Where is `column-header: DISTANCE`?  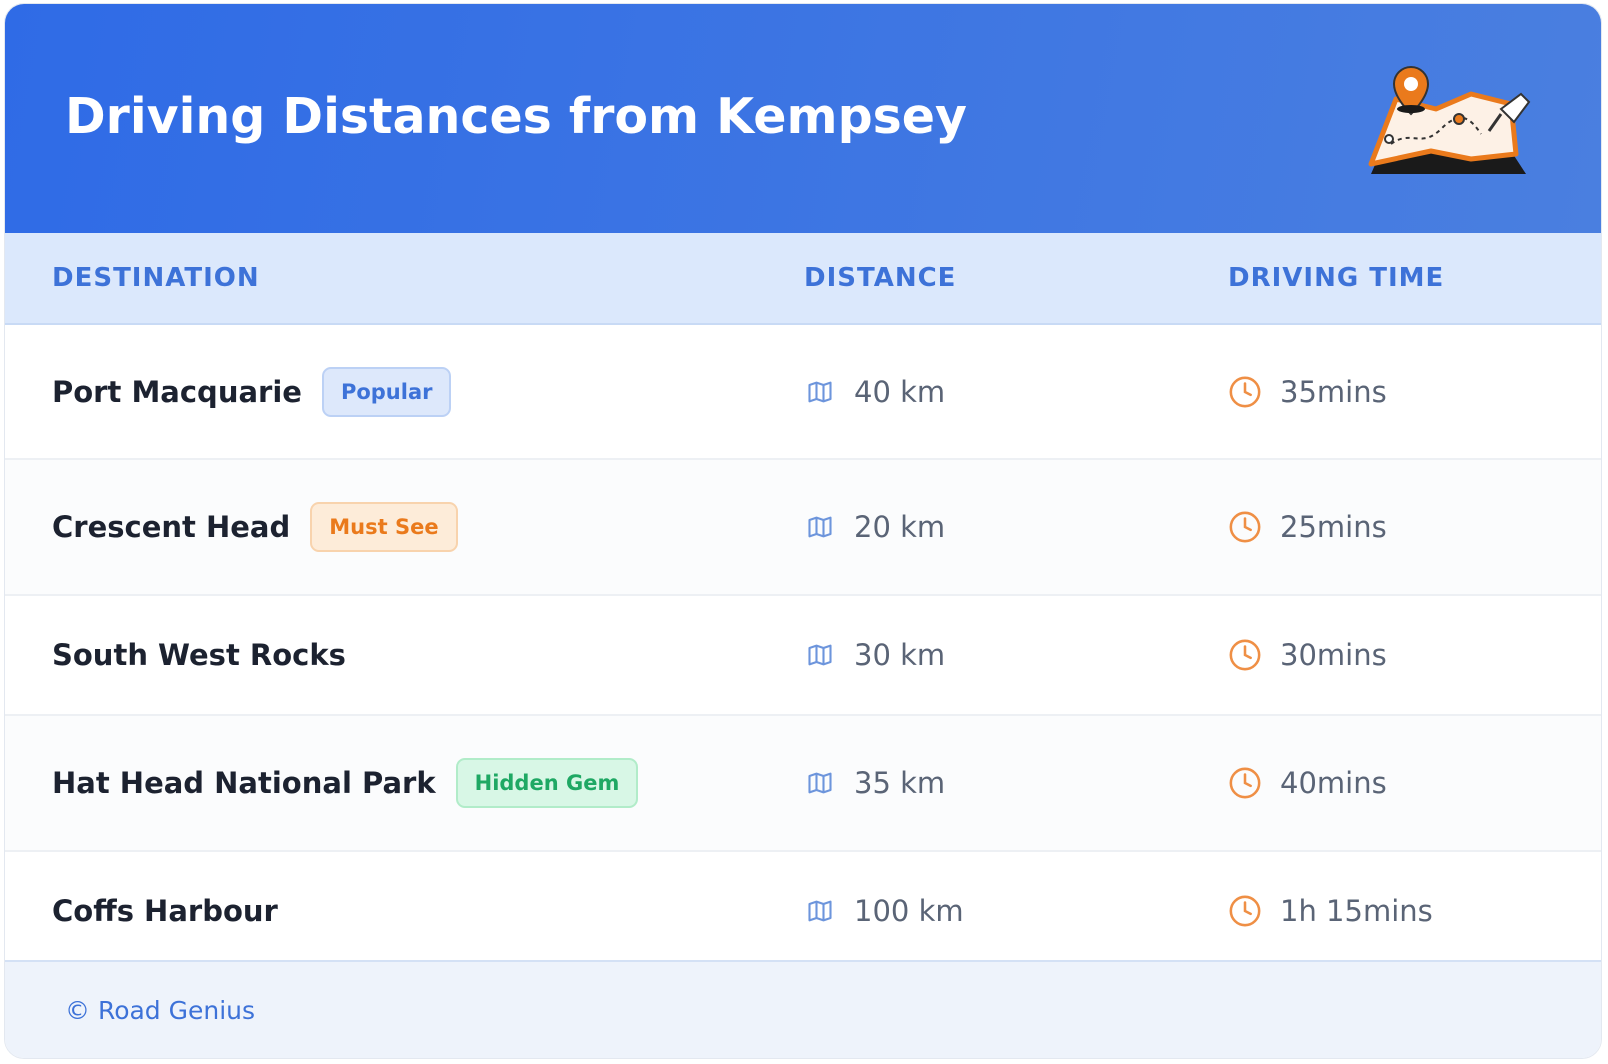
column-header: DISTANCE is located at coordinates (880, 278).